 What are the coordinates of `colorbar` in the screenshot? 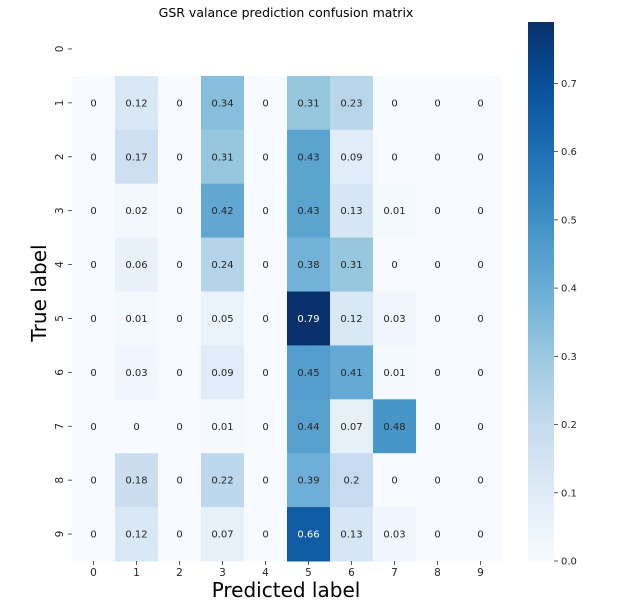 It's located at (541, 291).